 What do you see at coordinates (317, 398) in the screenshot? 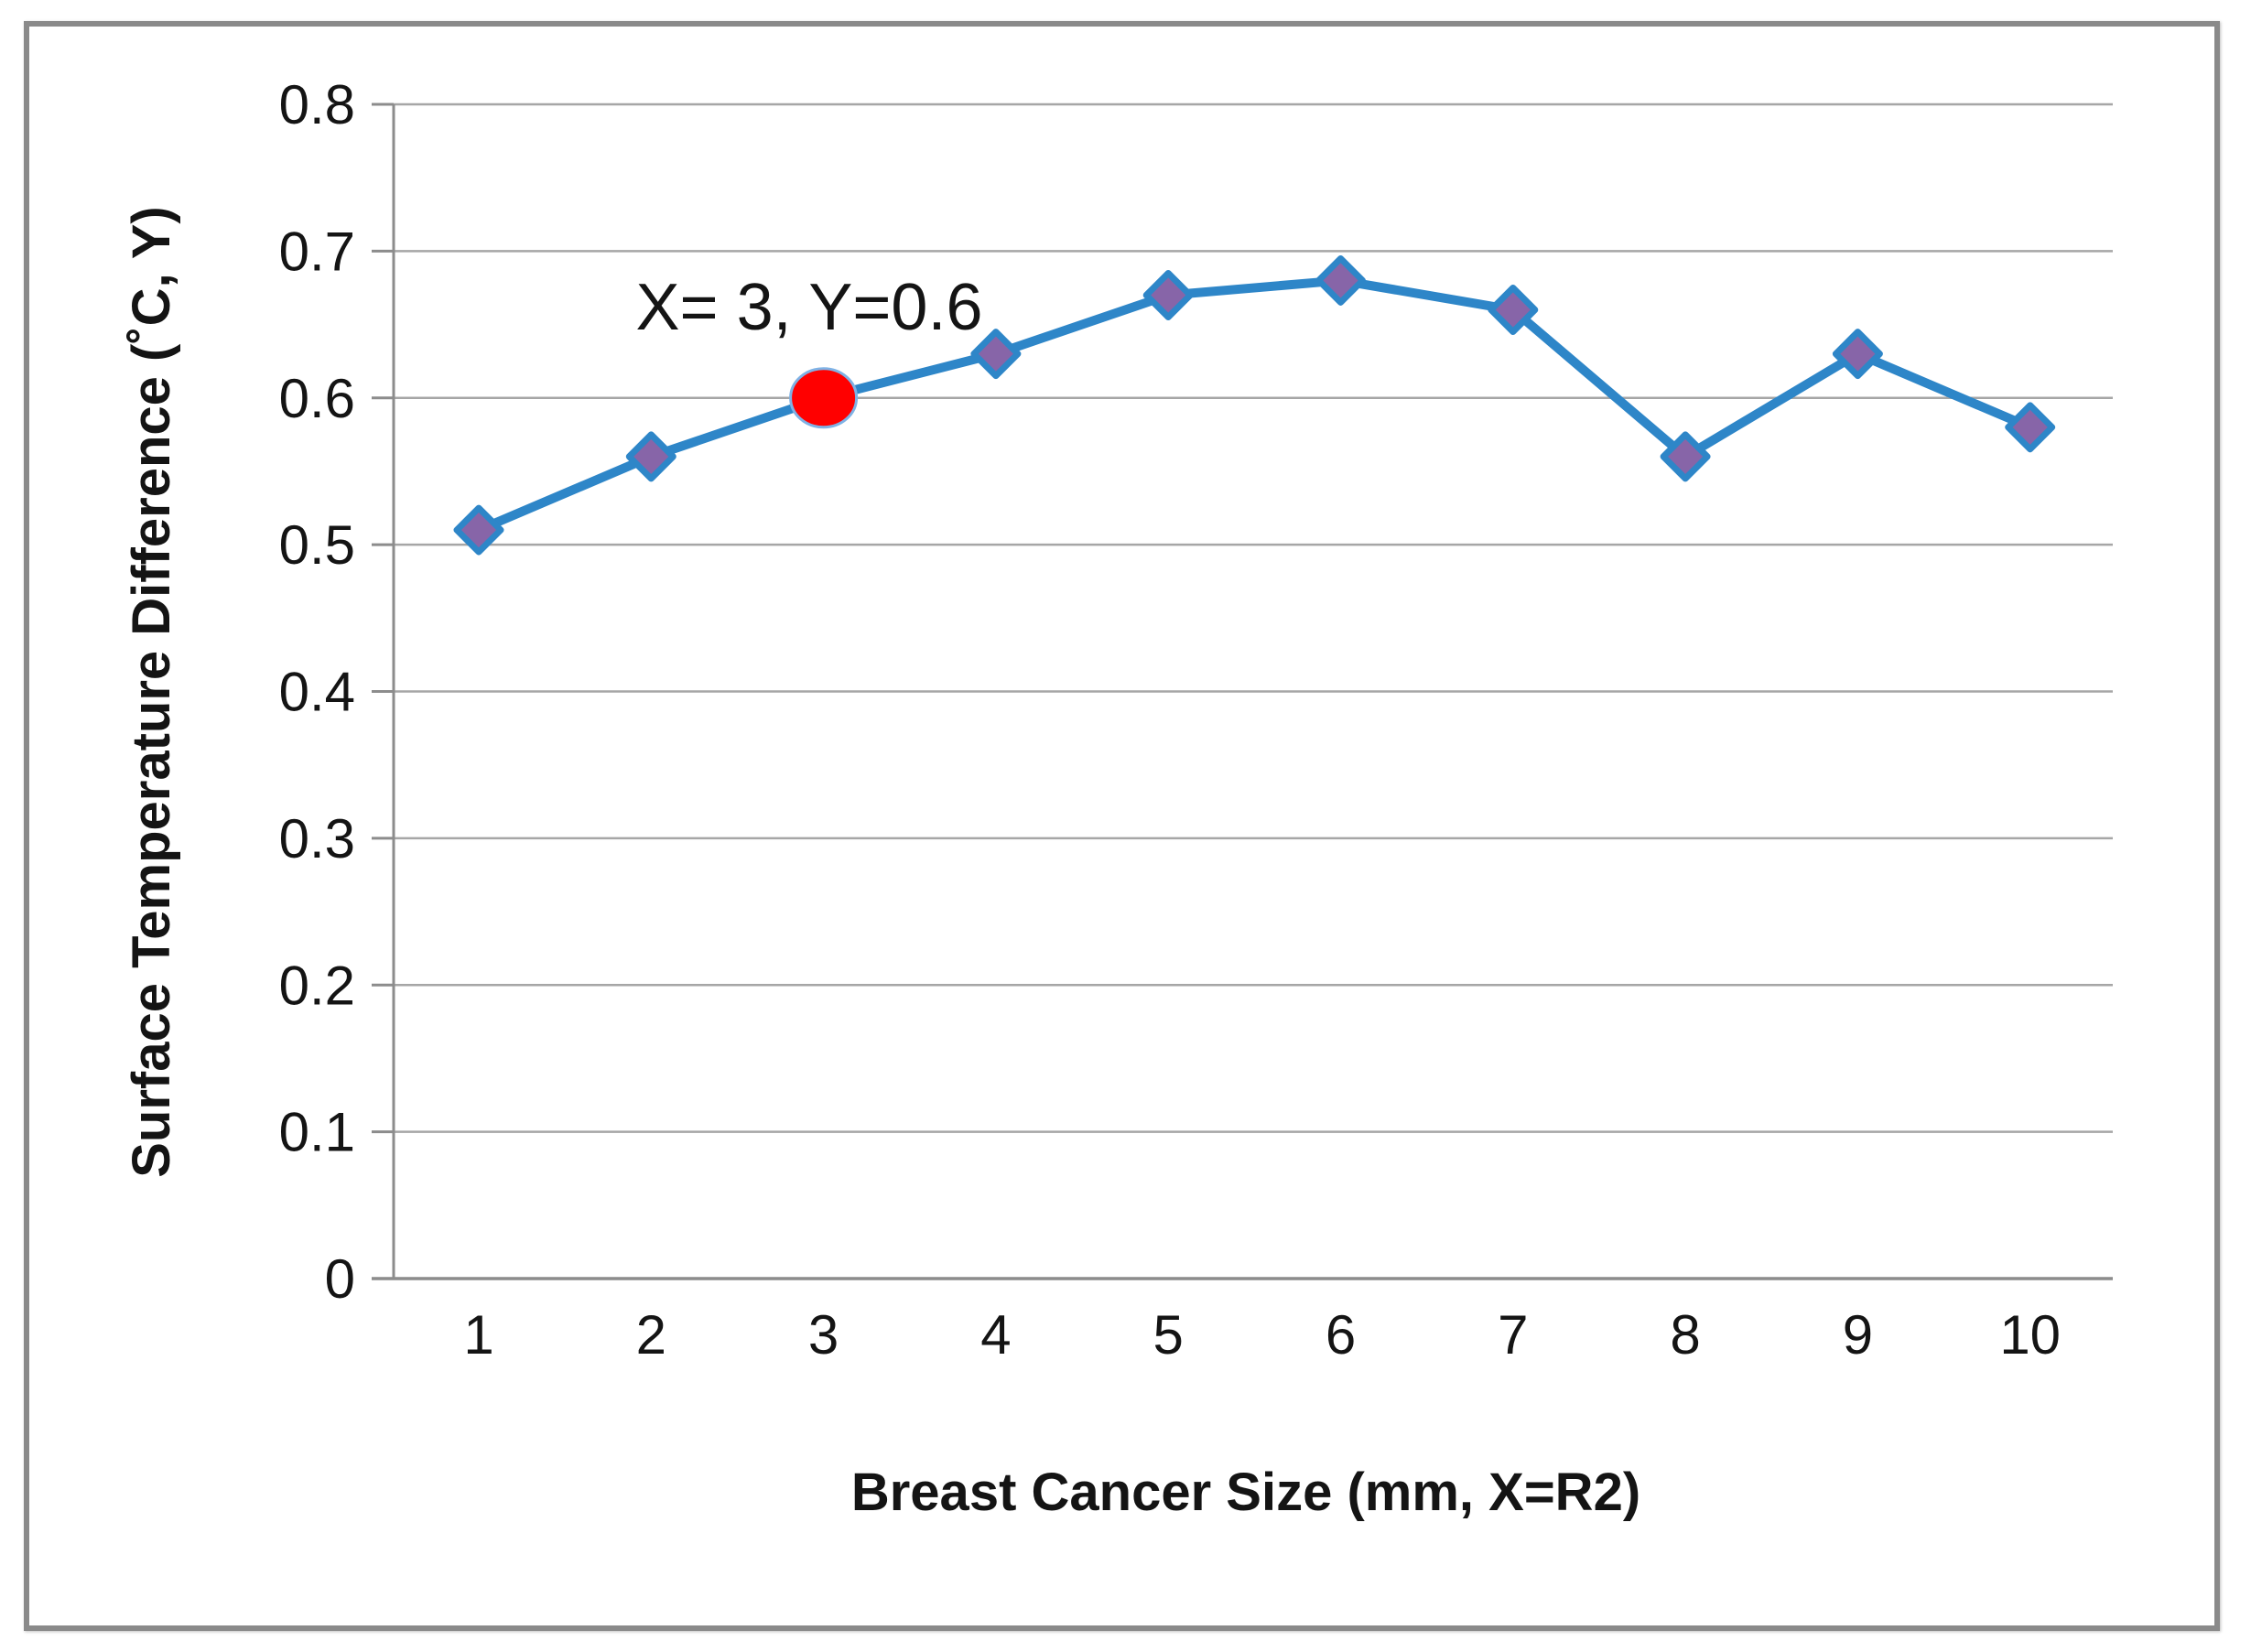
I see `y-tick-label: 0.6` at bounding box center [317, 398].